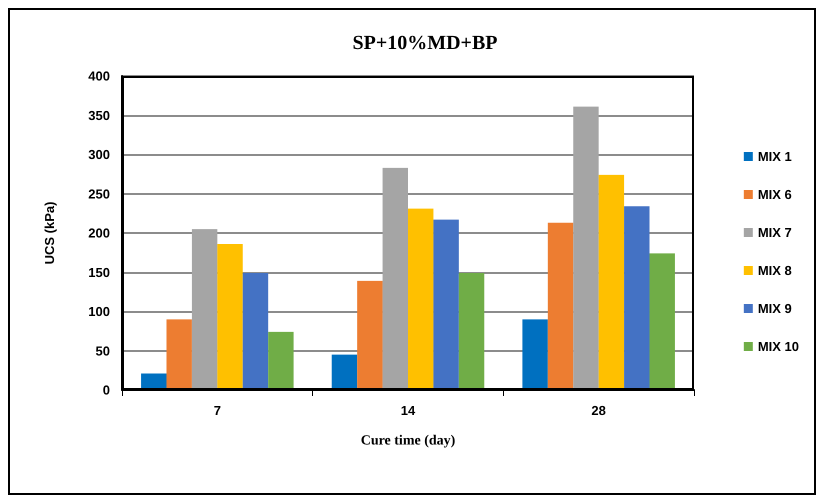  I want to click on x-tick-label: 7, so click(217, 410).